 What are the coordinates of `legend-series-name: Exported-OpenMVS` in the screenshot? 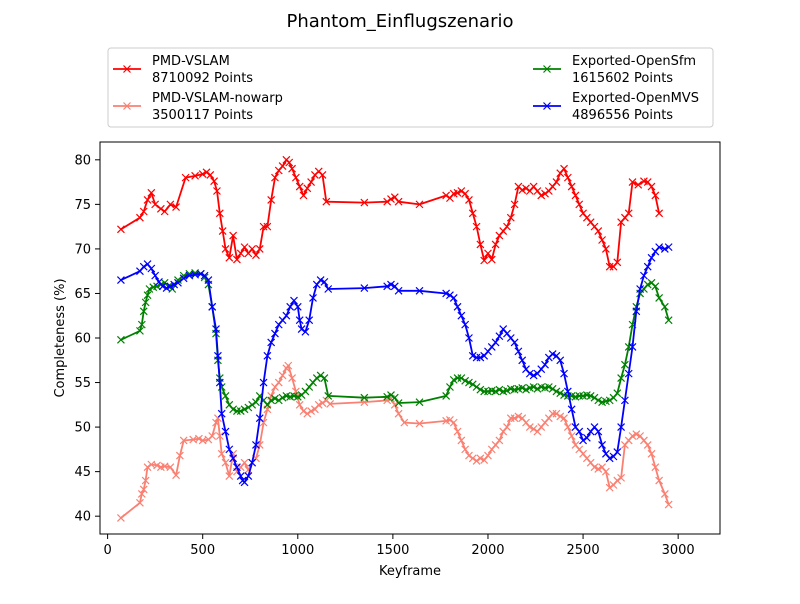 It's located at (635, 98).